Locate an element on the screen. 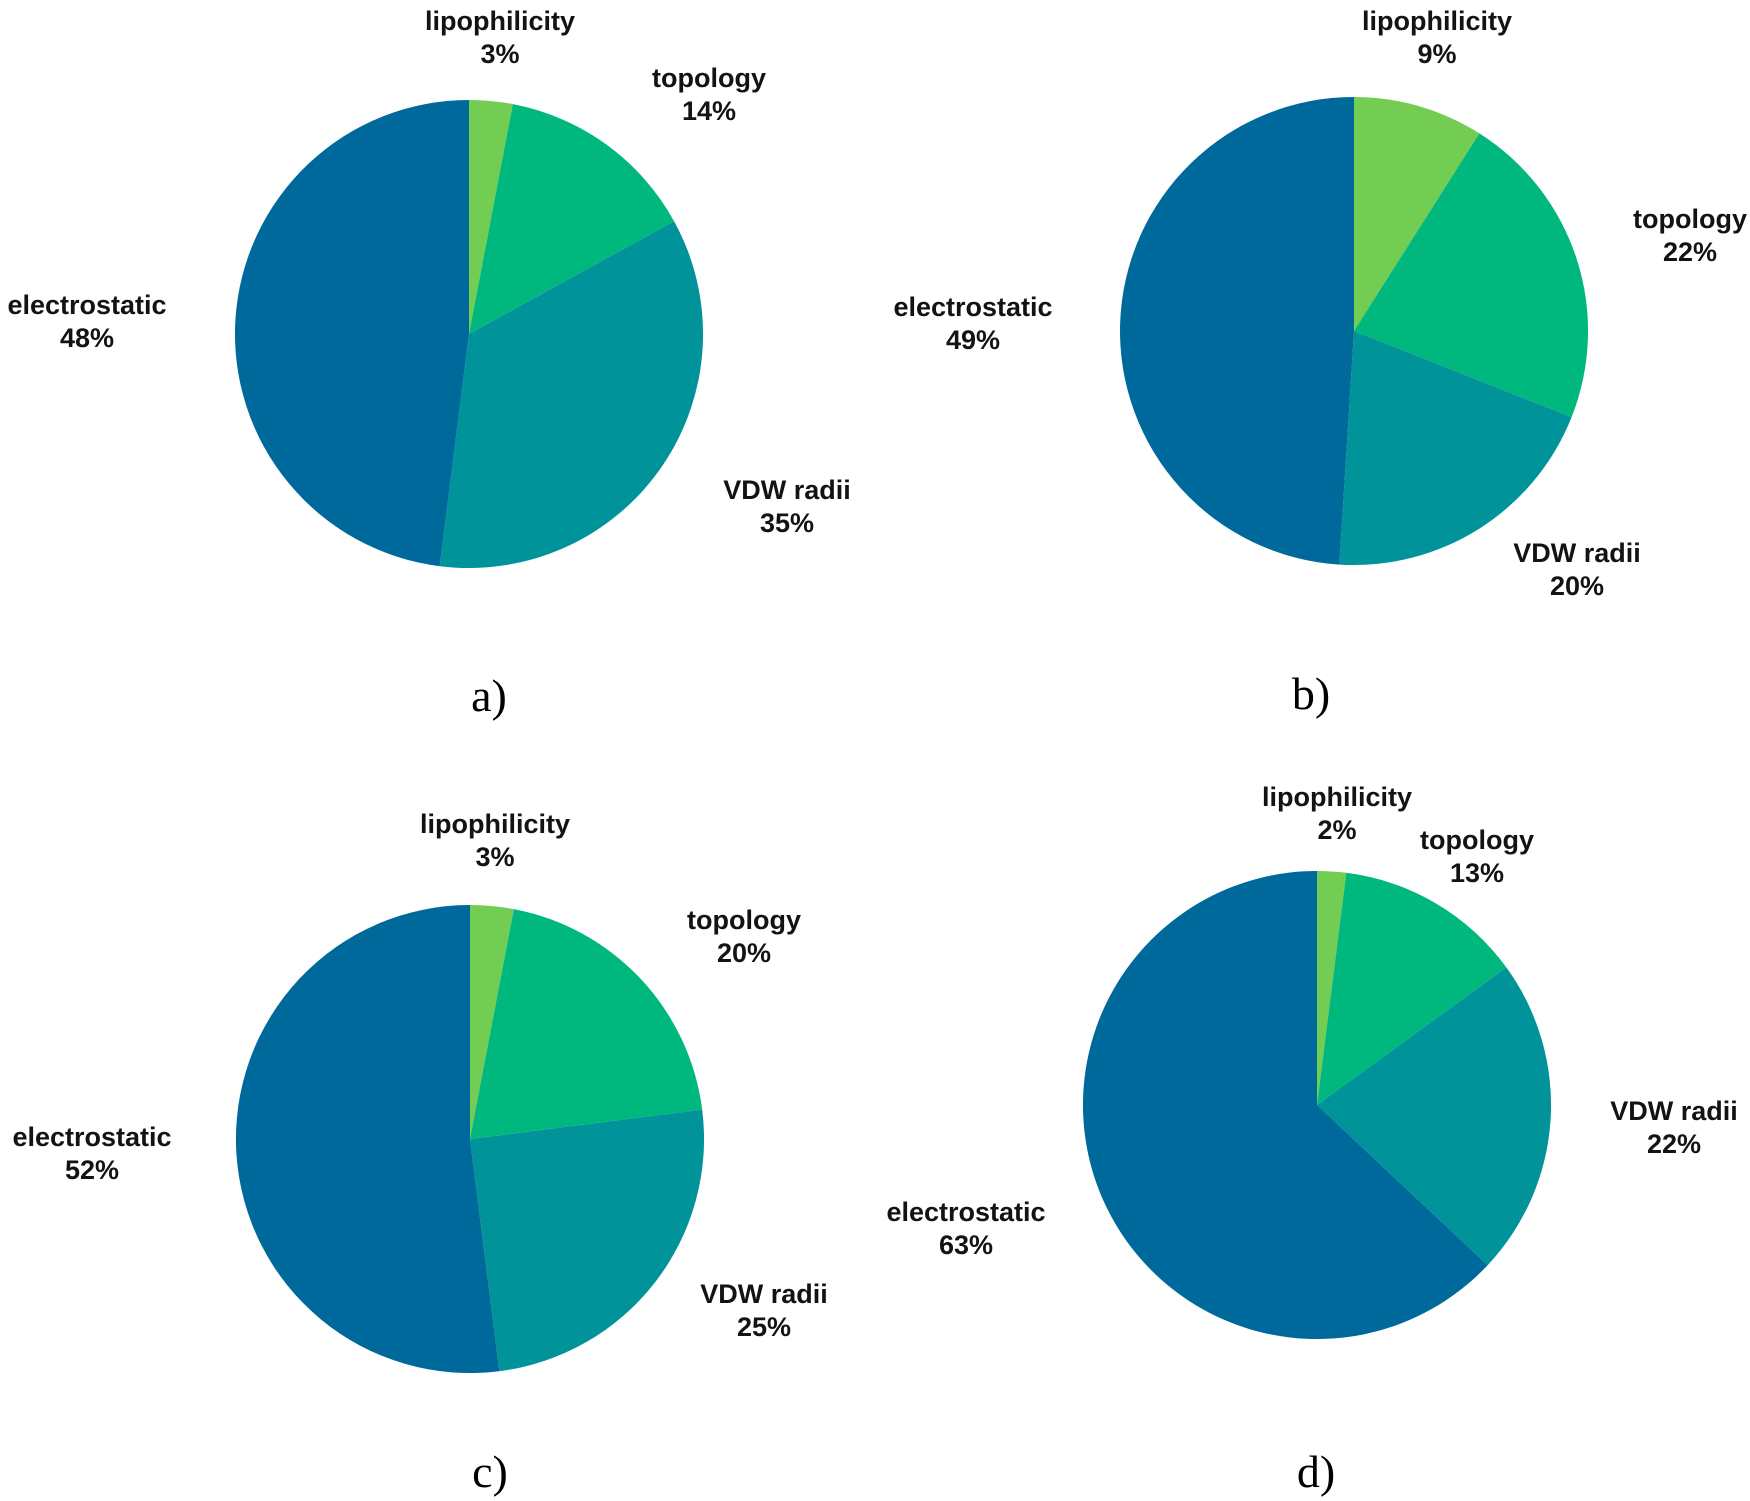 This screenshot has width=1750, height=1501. panel-letter-b: b) is located at coordinates (1311, 693).